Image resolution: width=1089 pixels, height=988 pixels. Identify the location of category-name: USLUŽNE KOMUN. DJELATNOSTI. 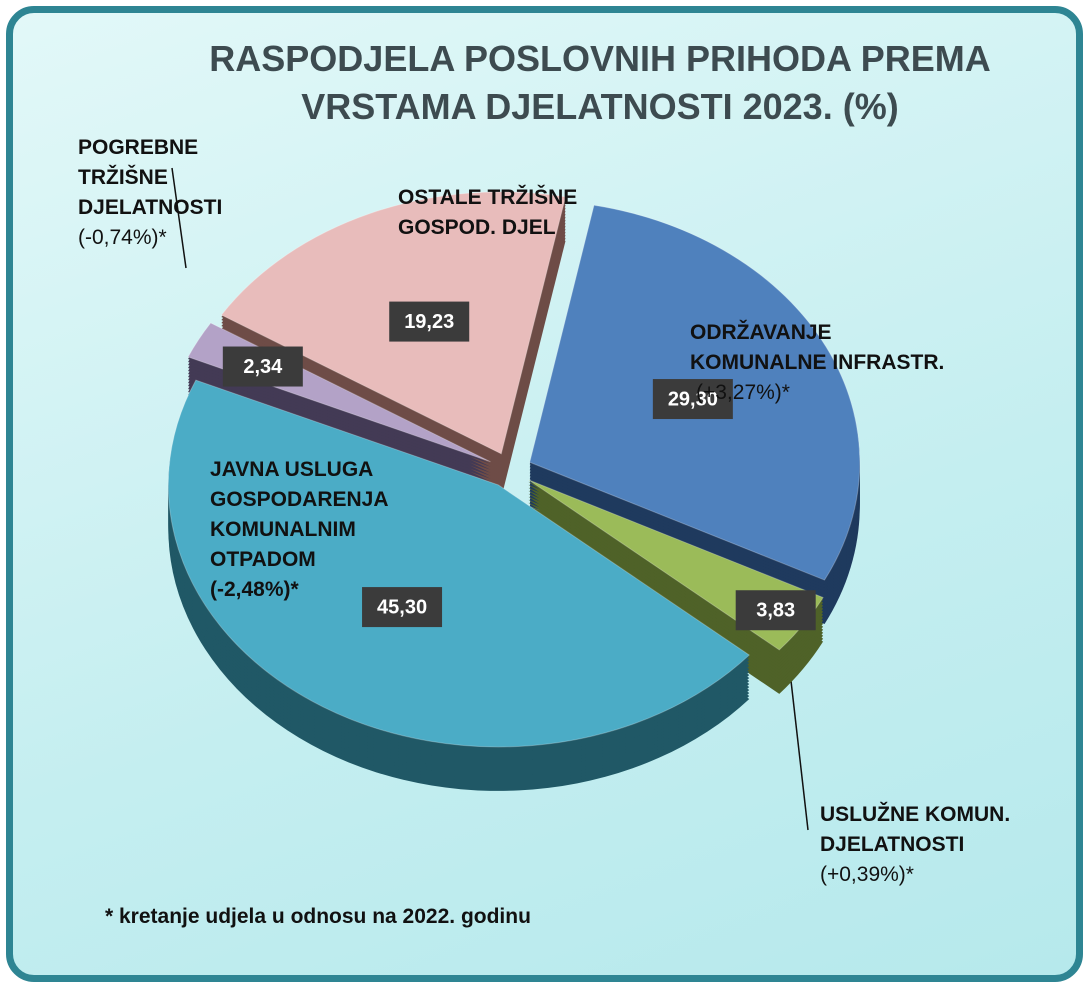
(915, 829).